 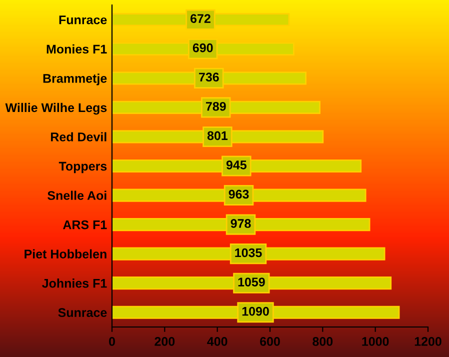 What do you see at coordinates (322, 341) in the screenshot?
I see `x-tick-label: 800` at bounding box center [322, 341].